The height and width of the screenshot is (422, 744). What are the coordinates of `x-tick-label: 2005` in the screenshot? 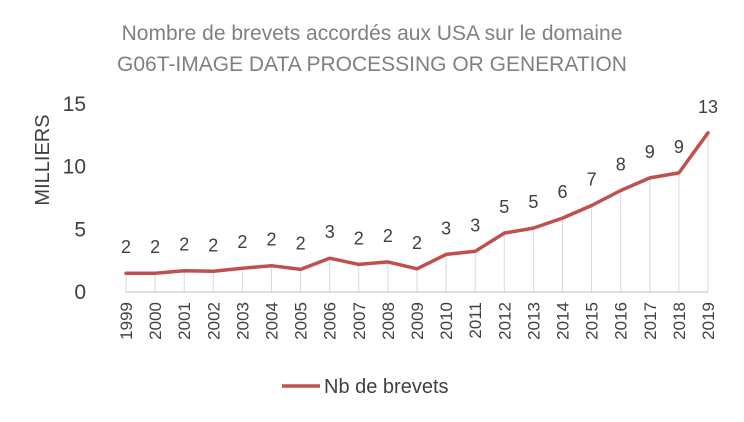 It's located at (301, 321).